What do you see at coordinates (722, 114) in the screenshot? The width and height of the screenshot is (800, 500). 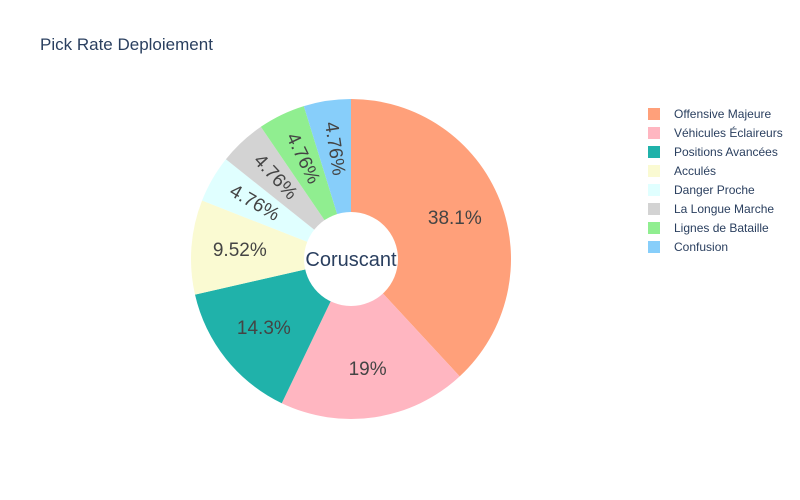 I see `legend-label: Offensive Majeure` at bounding box center [722, 114].